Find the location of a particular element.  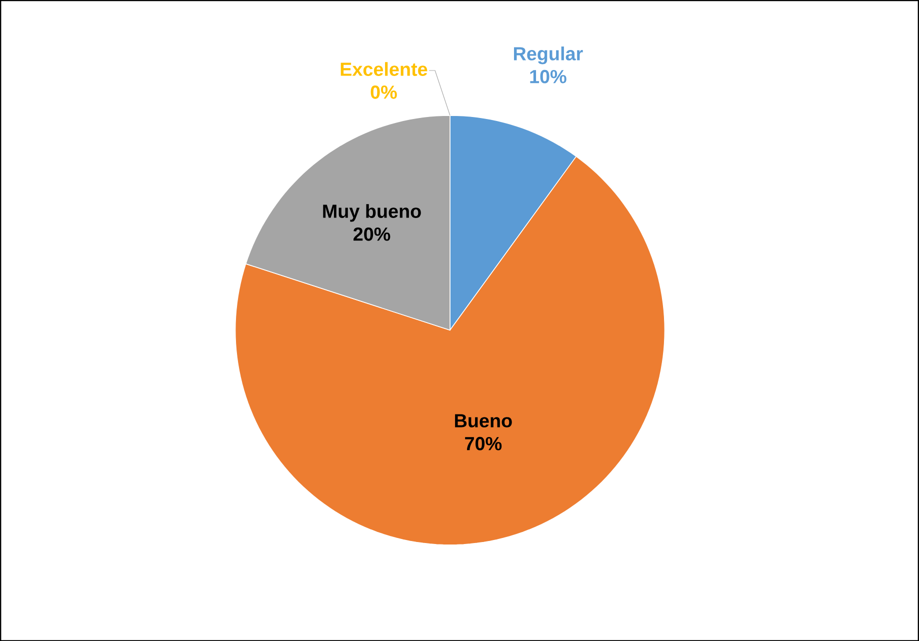

slice-label: Regular is located at coordinates (548, 55).